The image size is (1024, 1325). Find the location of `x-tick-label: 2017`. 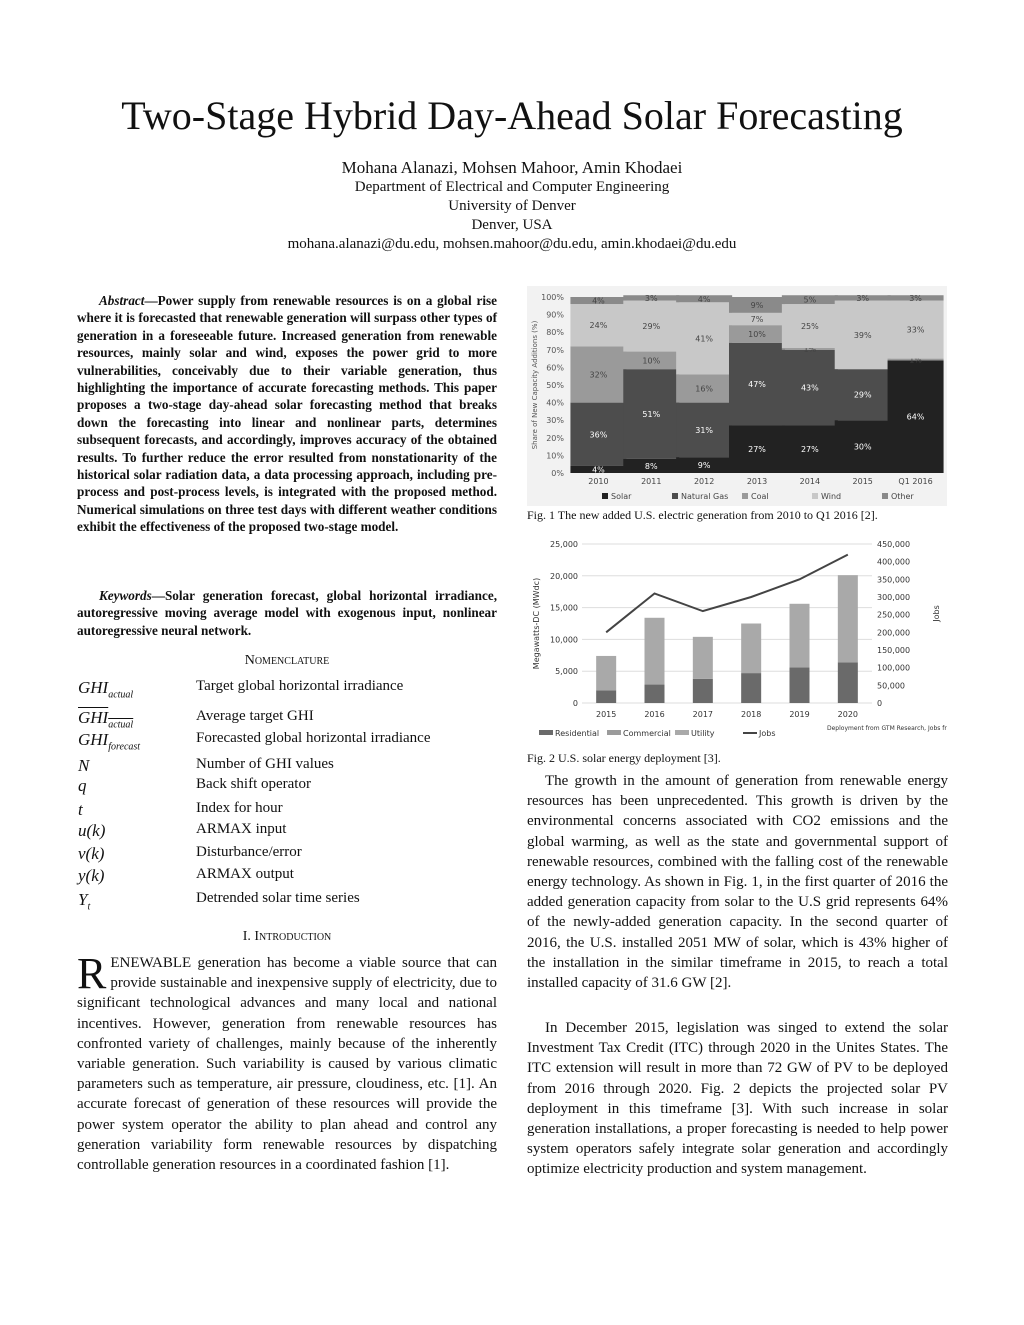

x-tick-label: 2017 is located at coordinates (703, 714).